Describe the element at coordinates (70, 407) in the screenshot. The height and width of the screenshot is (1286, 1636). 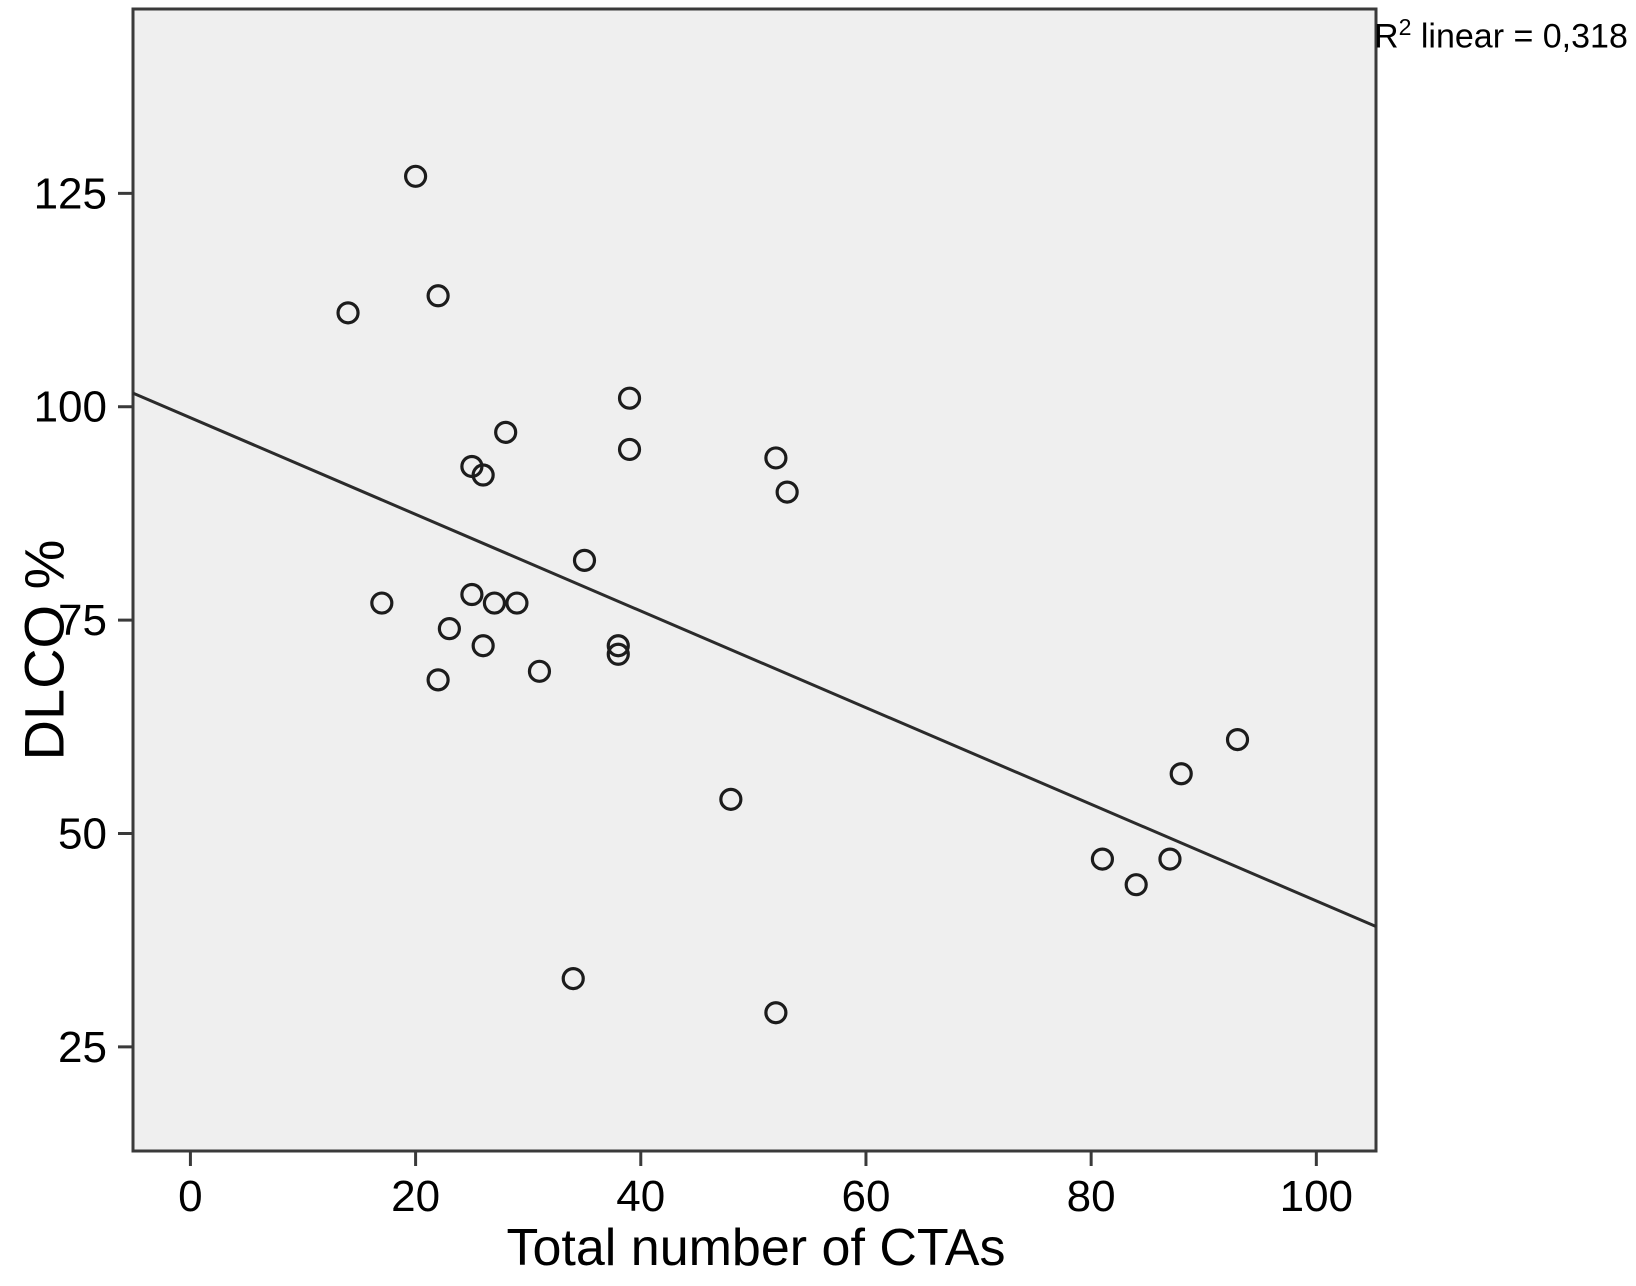
I see `y-axis-tick-label: 100` at that location.